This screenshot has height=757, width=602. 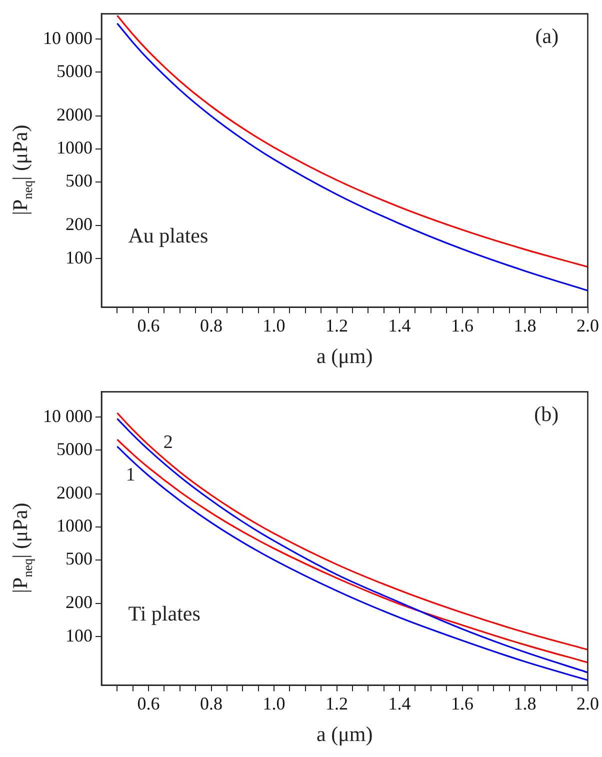 What do you see at coordinates (546, 414) in the screenshot?
I see `annotation: (b)` at bounding box center [546, 414].